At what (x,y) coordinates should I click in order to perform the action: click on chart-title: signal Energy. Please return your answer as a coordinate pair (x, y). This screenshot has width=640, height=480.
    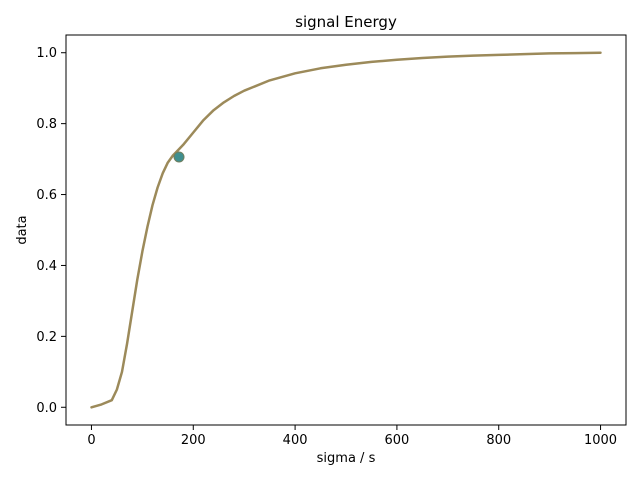
    Looking at the image, I should click on (346, 22).